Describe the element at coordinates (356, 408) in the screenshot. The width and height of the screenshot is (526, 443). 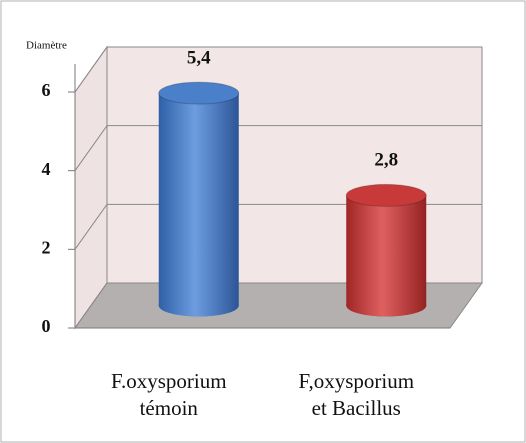
I see `x-tick-label: et Bacillus` at that location.